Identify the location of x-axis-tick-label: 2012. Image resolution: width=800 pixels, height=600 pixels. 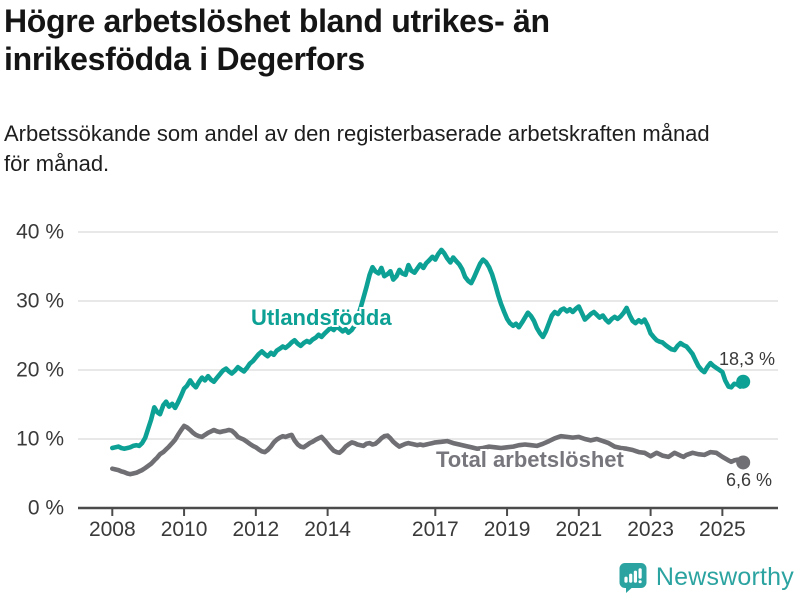
(256, 529).